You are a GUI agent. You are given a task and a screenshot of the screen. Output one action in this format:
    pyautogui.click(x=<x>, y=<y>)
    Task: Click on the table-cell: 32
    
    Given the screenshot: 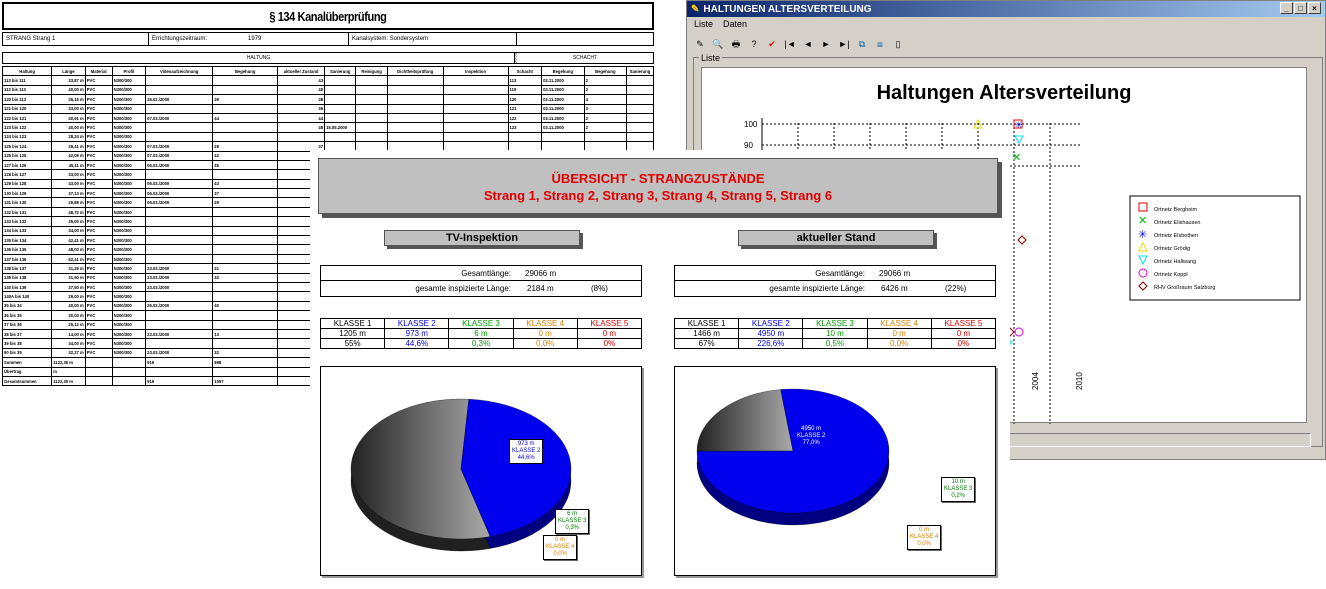 What is the action you would take?
    pyautogui.click(x=245, y=278)
    